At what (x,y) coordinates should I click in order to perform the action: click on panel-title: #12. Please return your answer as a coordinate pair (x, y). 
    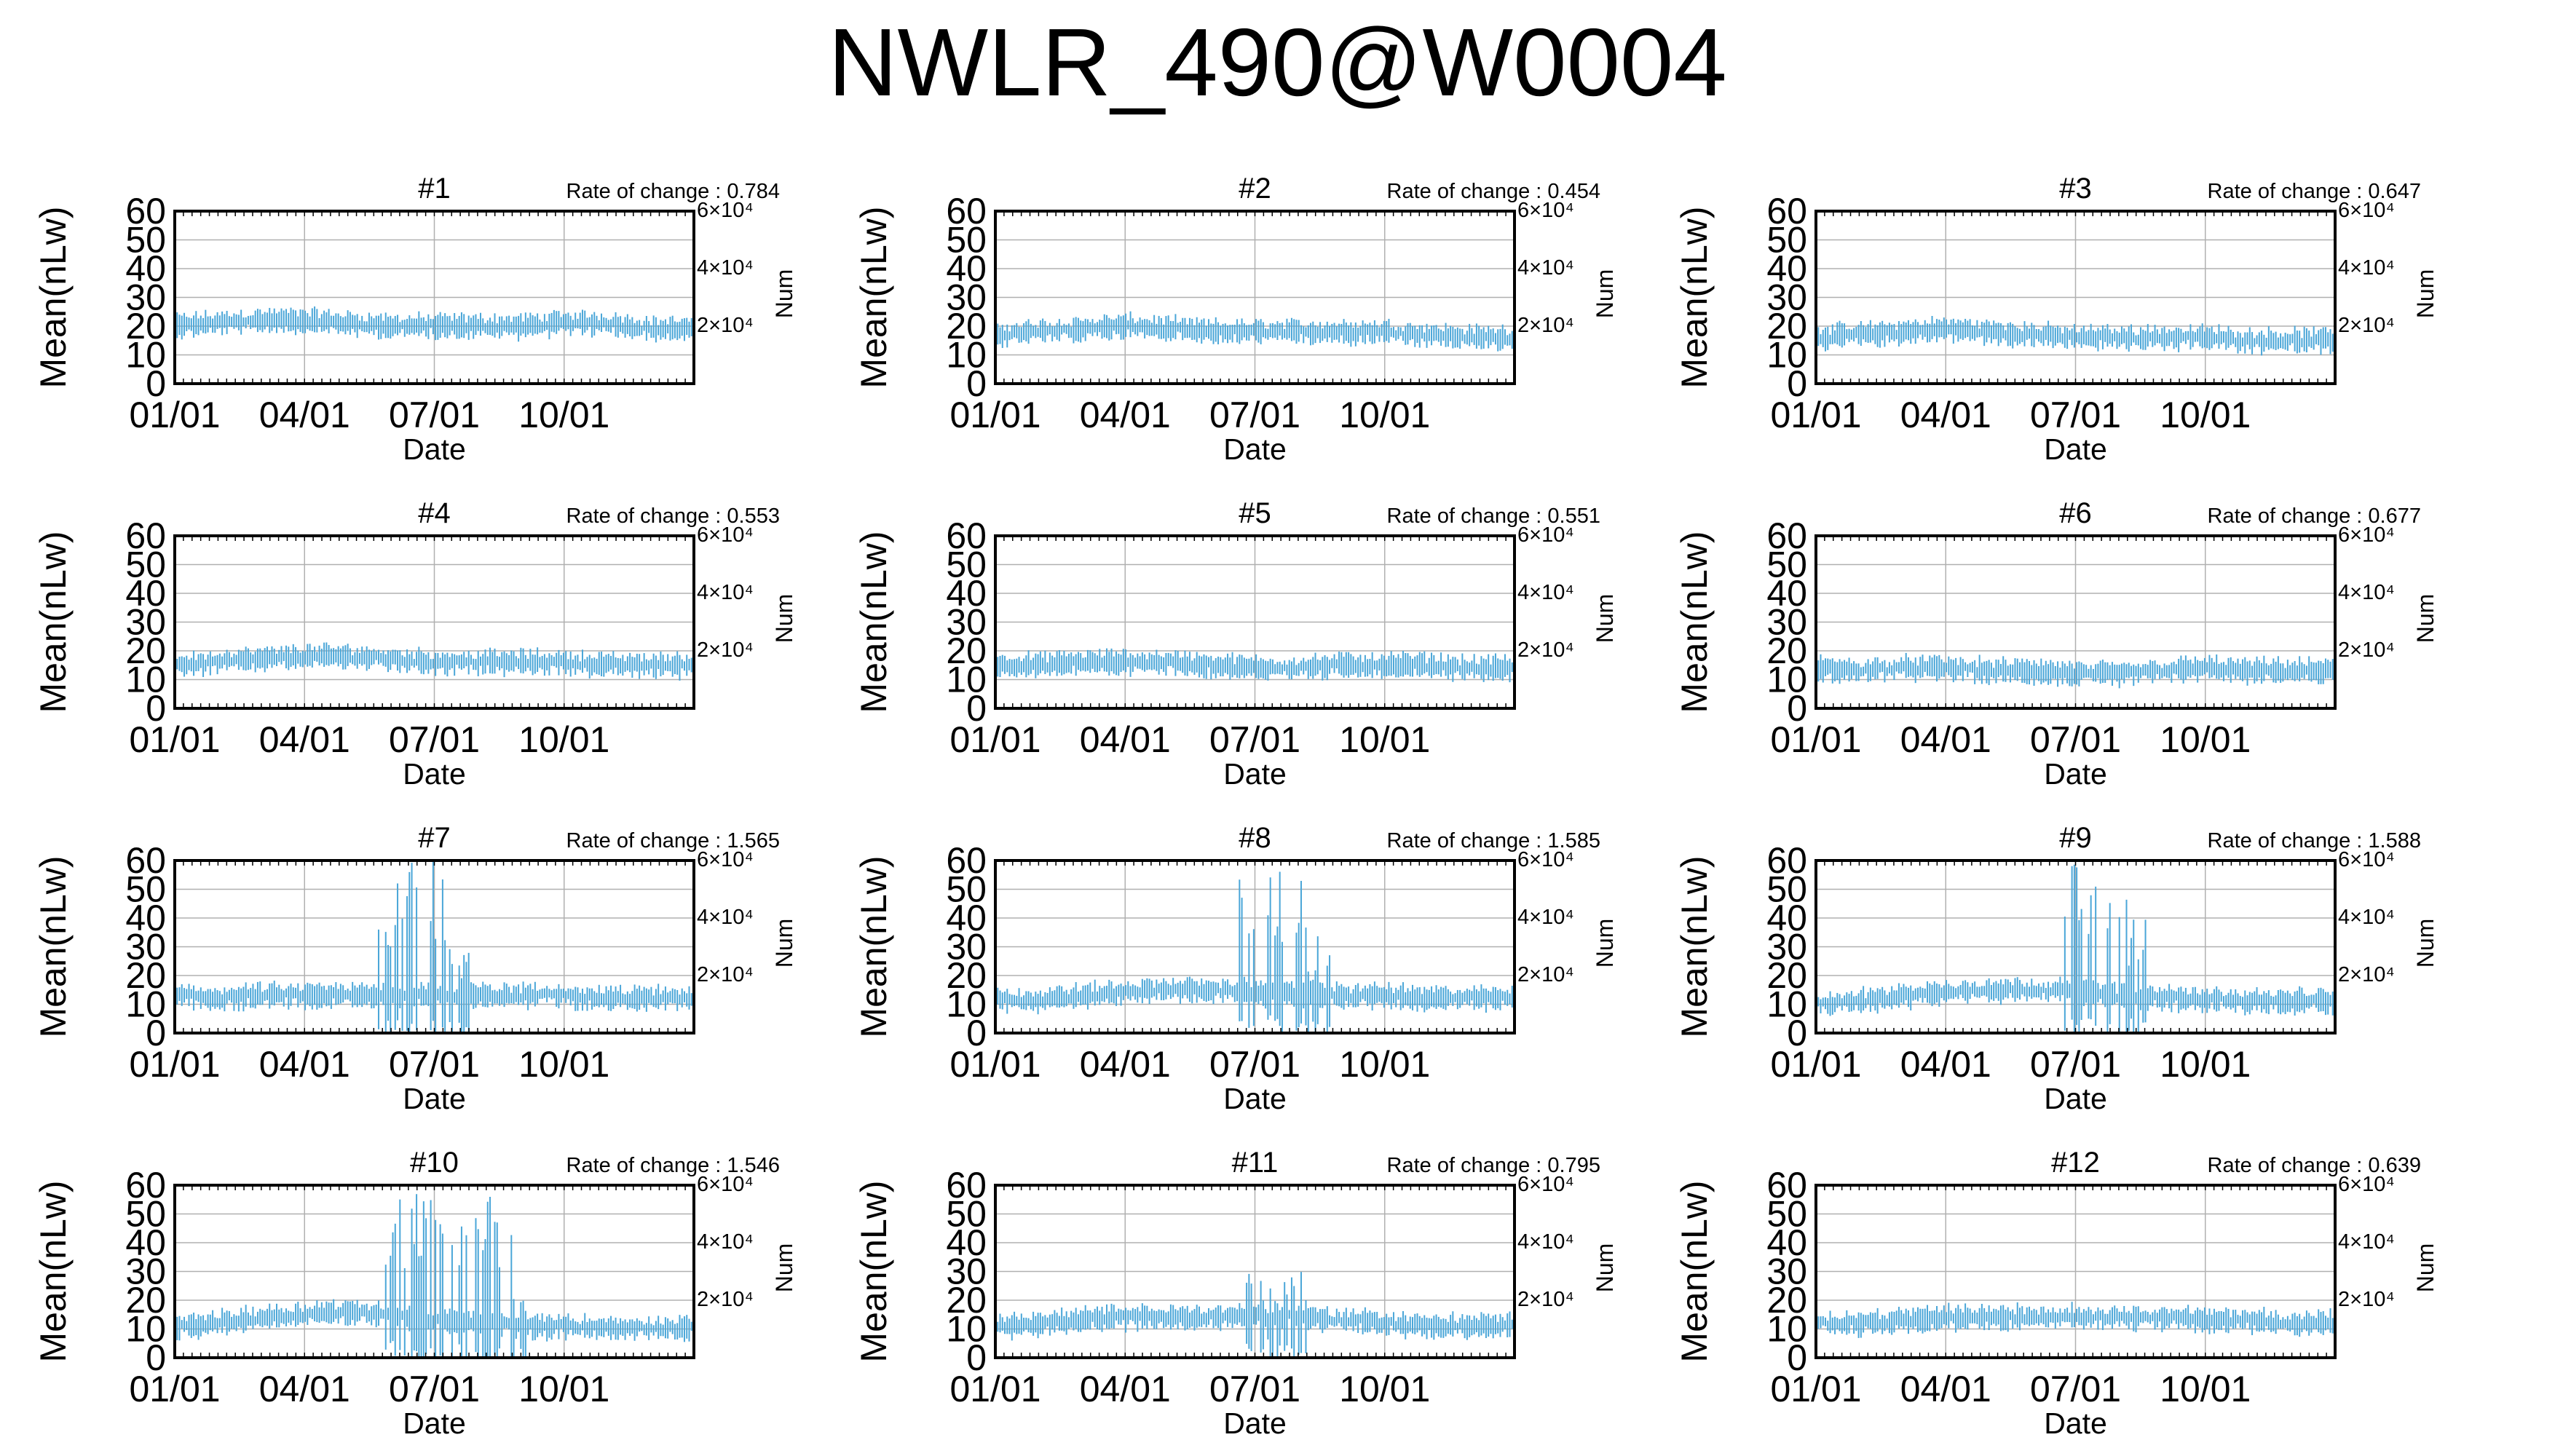
    Looking at the image, I should click on (2075, 1163).